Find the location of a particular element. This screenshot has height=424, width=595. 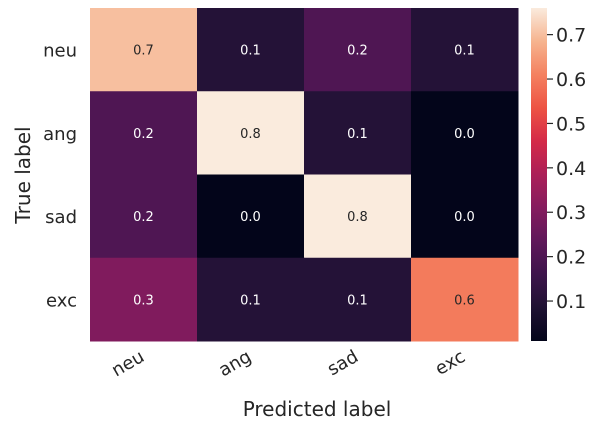

x-tick-label: exc is located at coordinates (450, 363).